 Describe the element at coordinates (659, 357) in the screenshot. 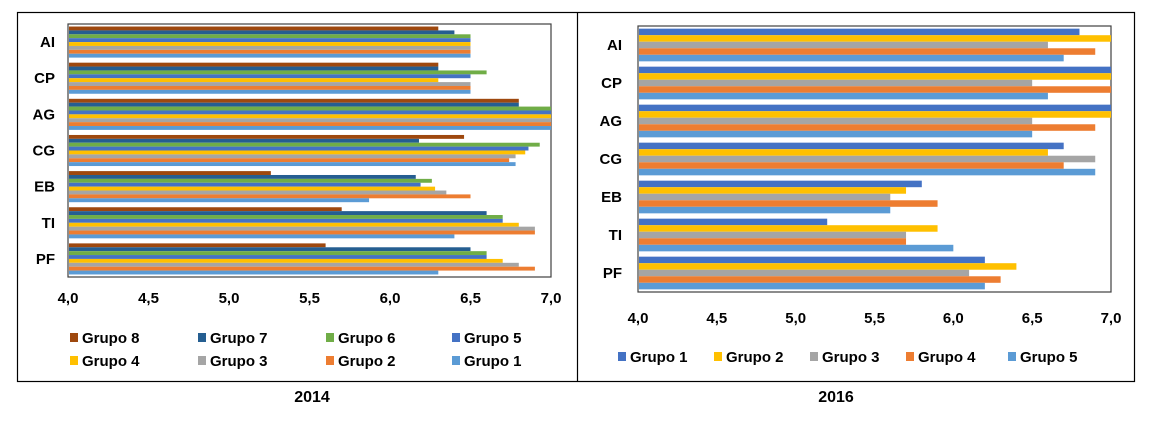

I see `legend-label: Grupo 1` at that location.